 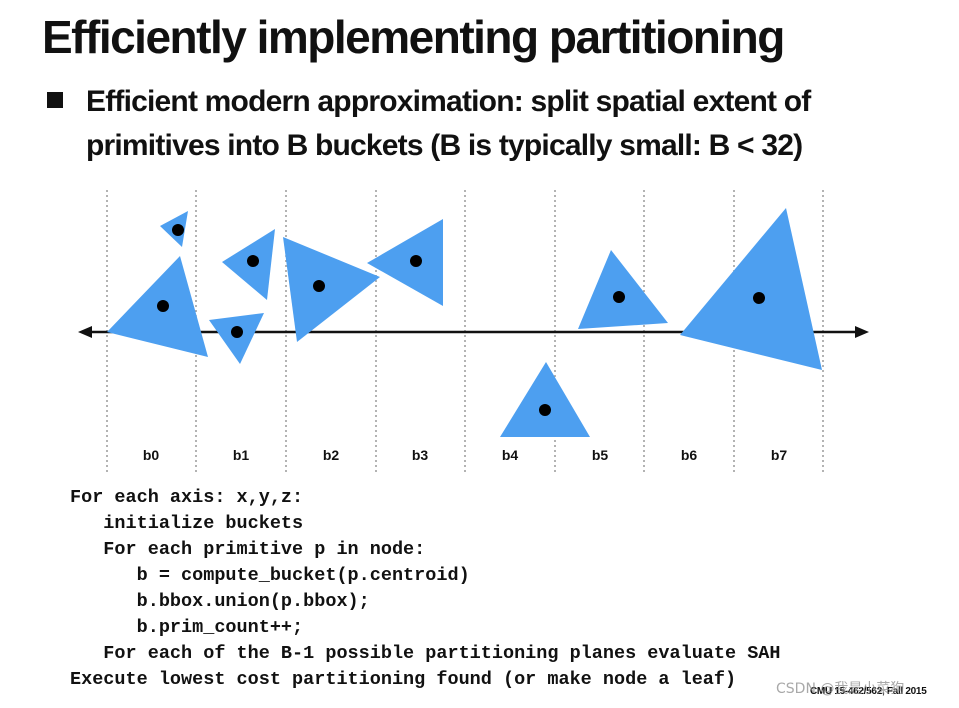 I want to click on bucket-label: b7, so click(x=779, y=455).